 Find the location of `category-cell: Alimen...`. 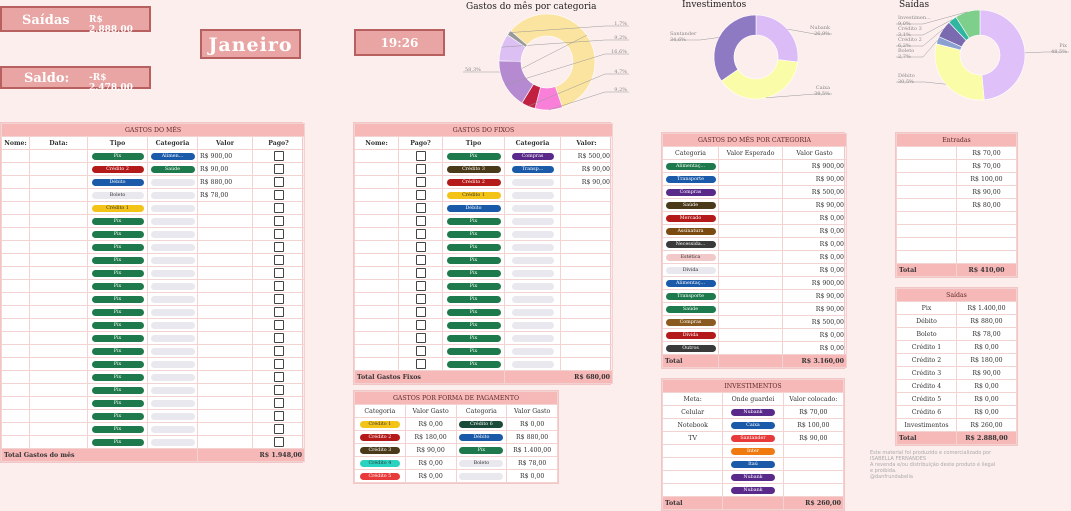

category-cell: Alimen... is located at coordinates (172, 156).